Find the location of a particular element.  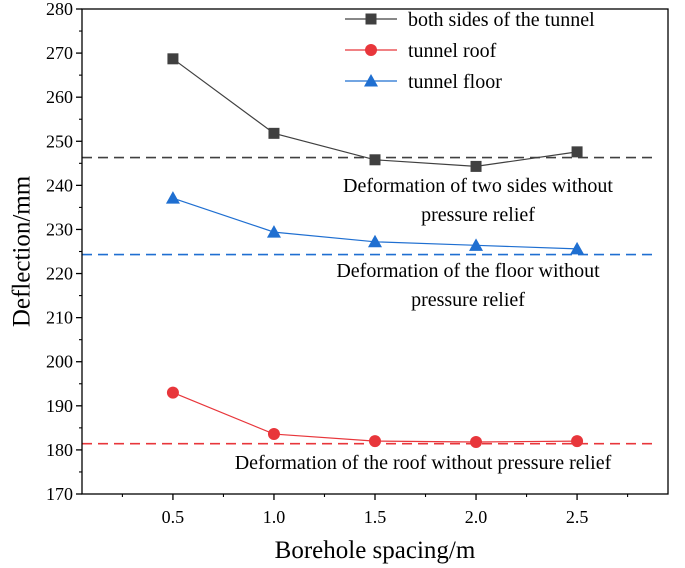

y-tick-label: 180 is located at coordinates (59, 450).